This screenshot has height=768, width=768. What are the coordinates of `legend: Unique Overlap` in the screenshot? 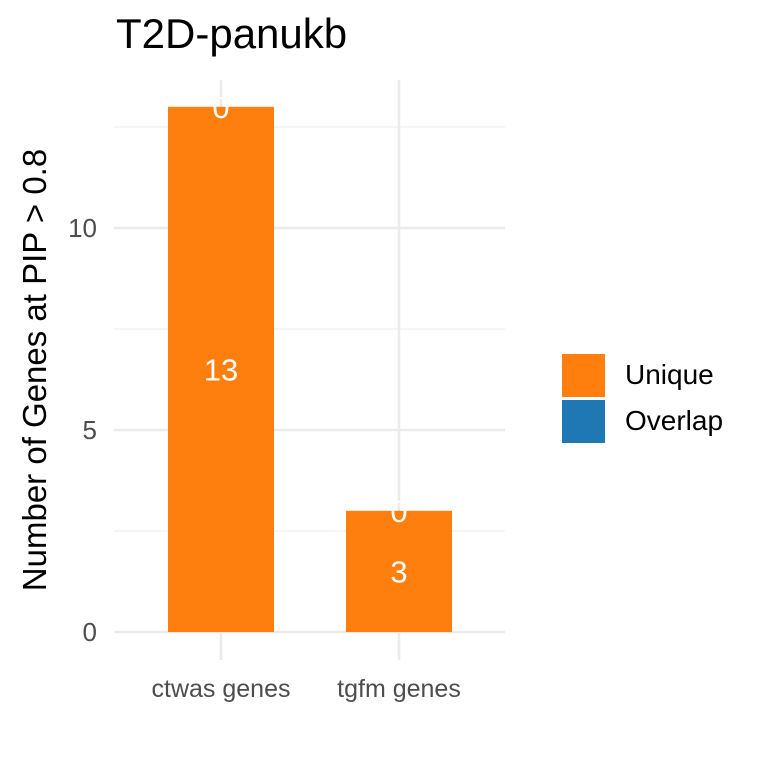 It's located at (642, 398).